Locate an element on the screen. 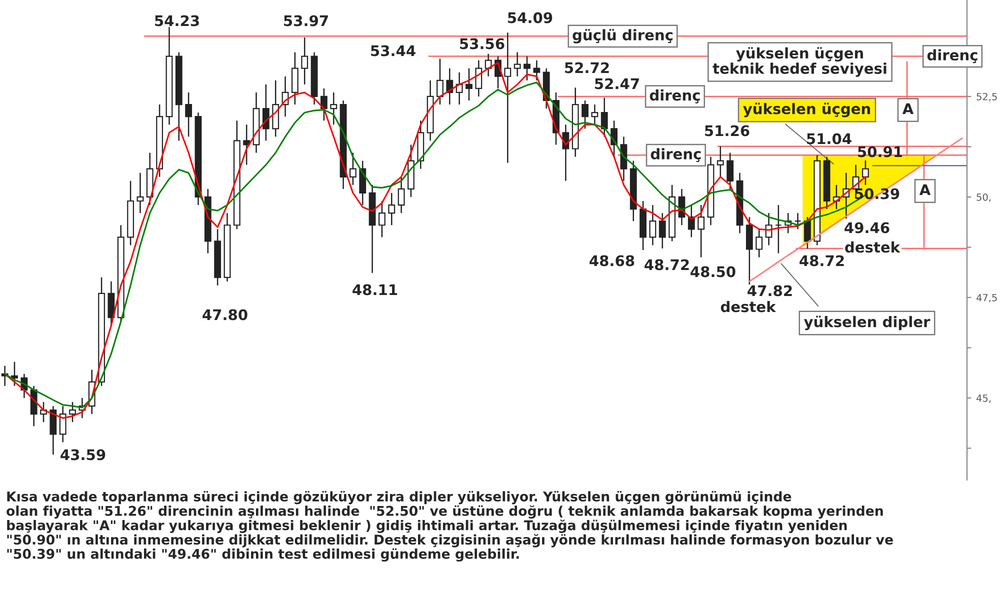 Image resolution: width=1000 pixels, height=599 pixels. annotation: yükselen üçgen is located at coordinates (806, 110).